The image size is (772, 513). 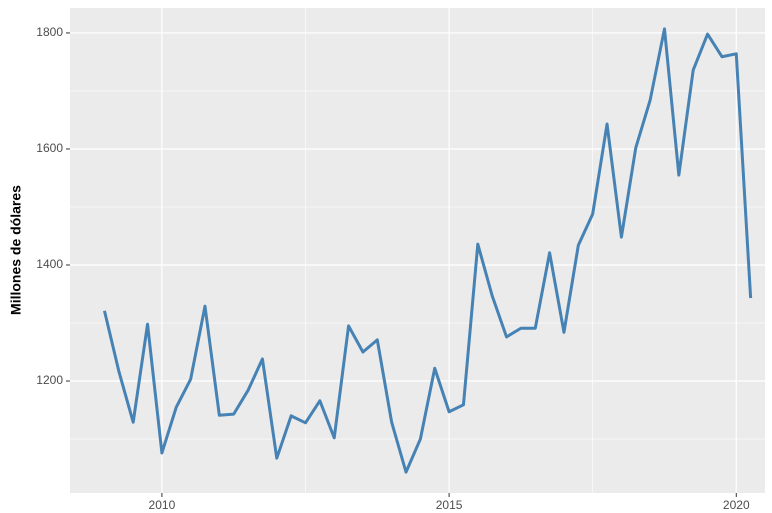 I want to click on x-tick-label: 2010, so click(x=162, y=505).